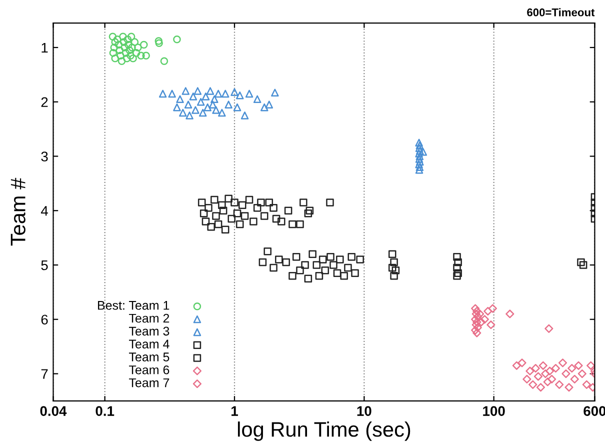 The width and height of the screenshot is (605, 443). What do you see at coordinates (235, 411) in the screenshot?
I see `x-tick-label: 1` at bounding box center [235, 411].